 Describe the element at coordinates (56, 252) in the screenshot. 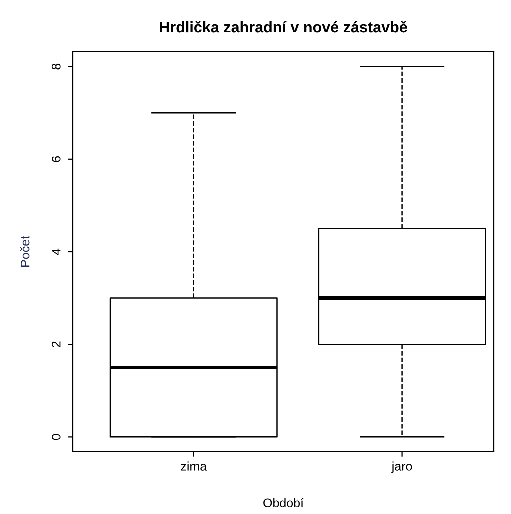

I see `y-tick-label: 4` at that location.